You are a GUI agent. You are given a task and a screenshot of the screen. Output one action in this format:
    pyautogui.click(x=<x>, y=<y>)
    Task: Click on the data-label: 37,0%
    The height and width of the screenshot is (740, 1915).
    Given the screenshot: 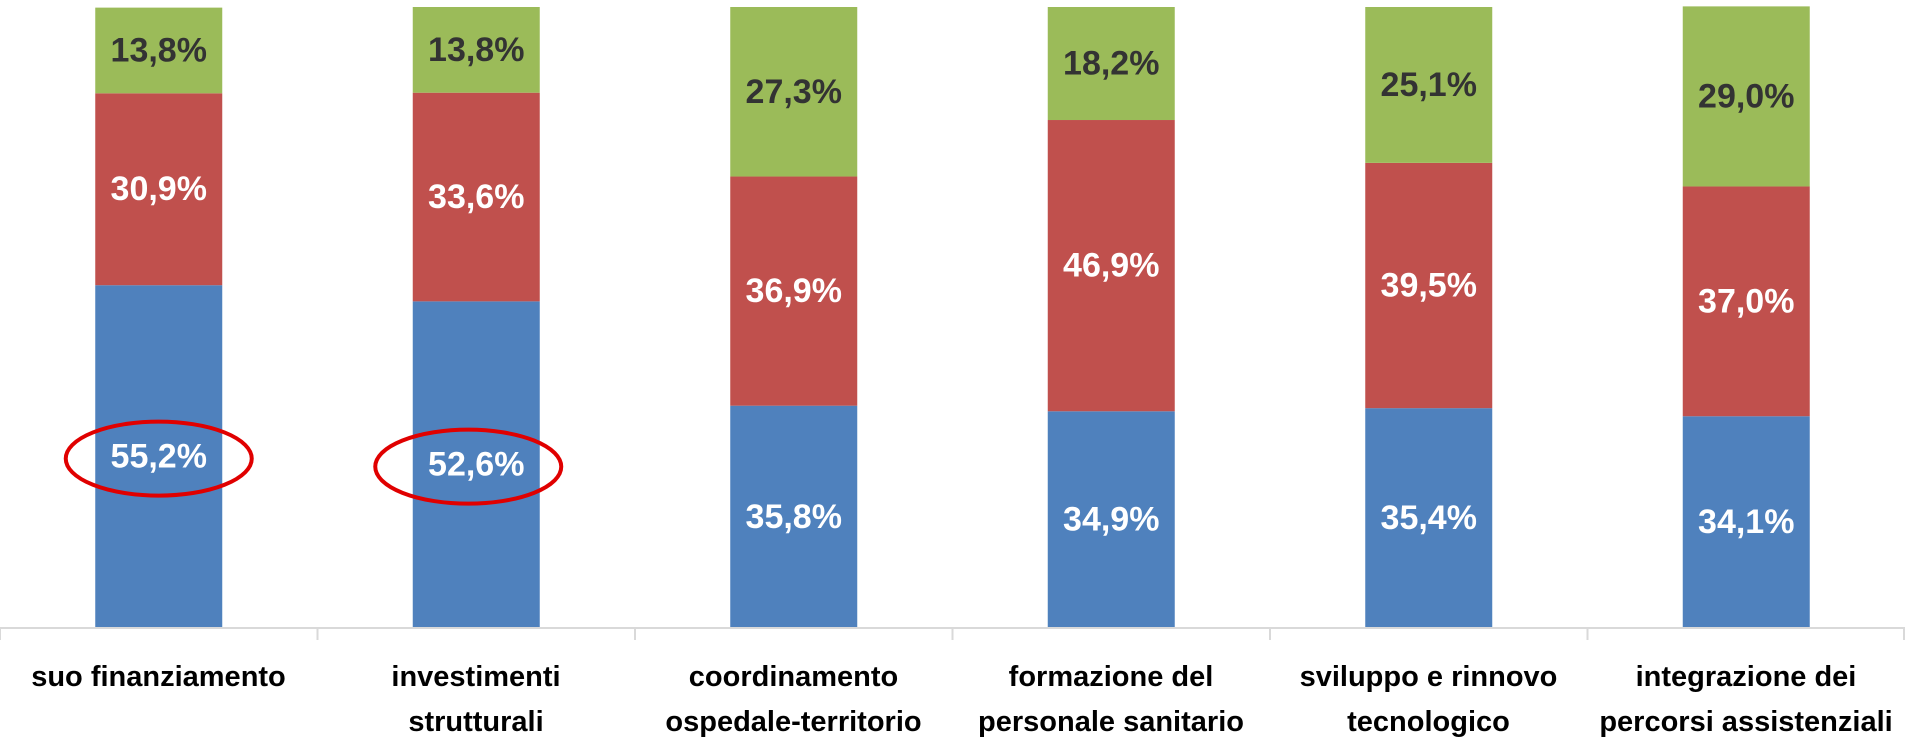 What is the action you would take?
    pyautogui.click(x=1746, y=301)
    